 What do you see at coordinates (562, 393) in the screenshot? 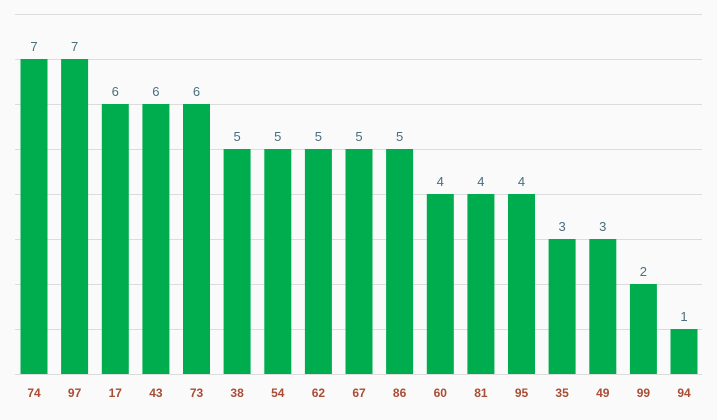
I see `x-tick-label-35: 35` at bounding box center [562, 393].